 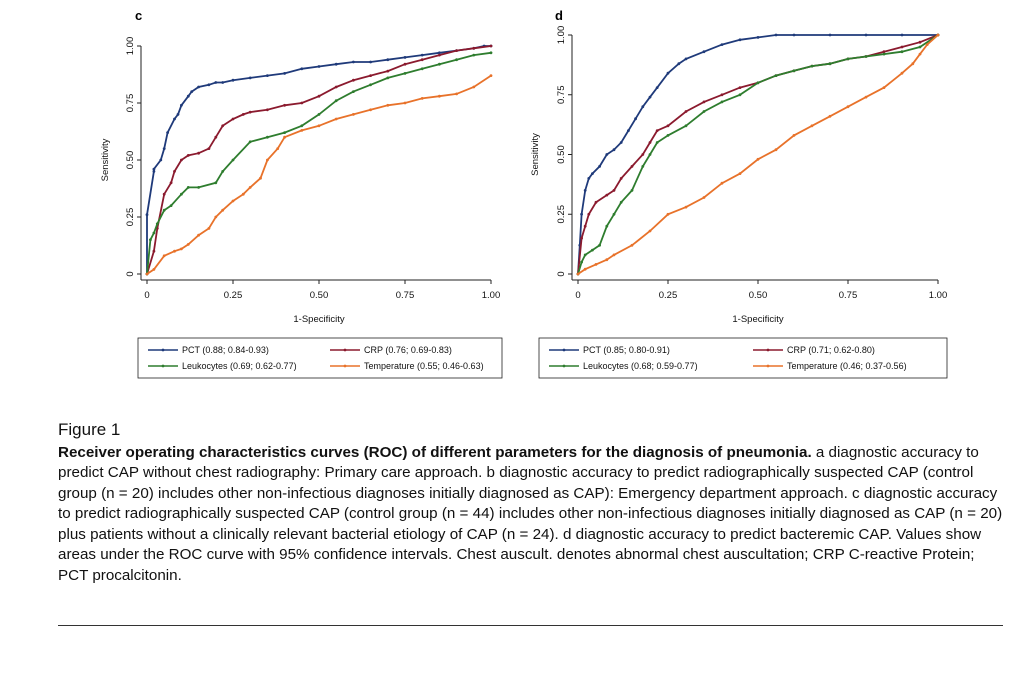 What do you see at coordinates (130, 160) in the screenshot?
I see `y-tick-label: 0.50` at bounding box center [130, 160].